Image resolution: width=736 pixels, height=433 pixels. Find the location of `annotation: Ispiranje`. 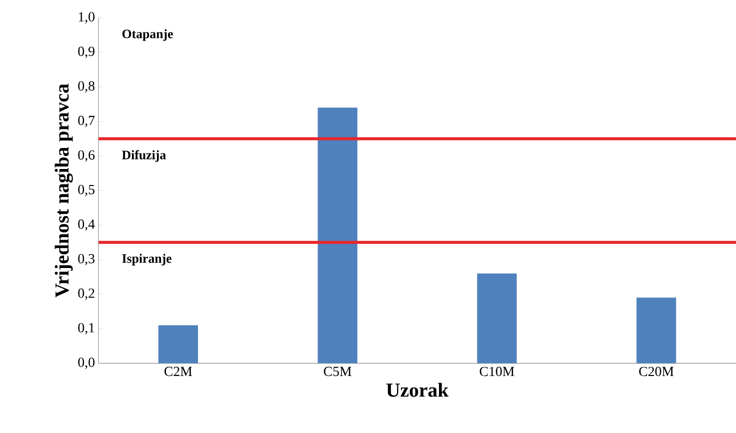

annotation: Ispiranje is located at coordinates (147, 260).